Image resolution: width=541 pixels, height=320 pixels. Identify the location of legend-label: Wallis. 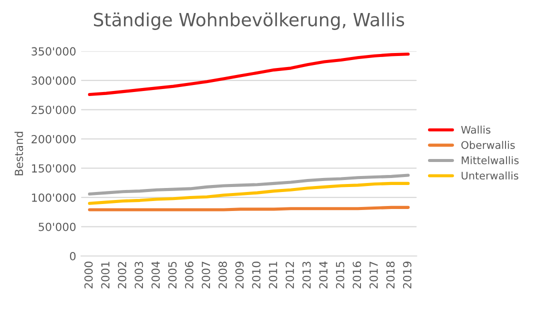
(475, 130).